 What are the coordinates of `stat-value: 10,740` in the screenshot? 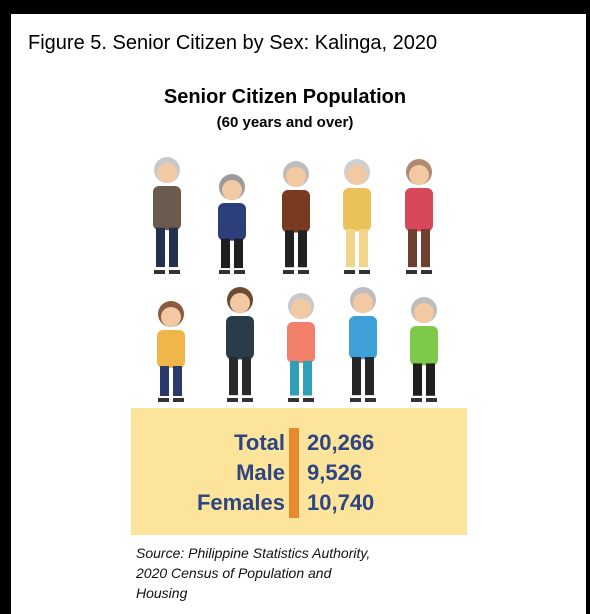 It's located at (341, 502).